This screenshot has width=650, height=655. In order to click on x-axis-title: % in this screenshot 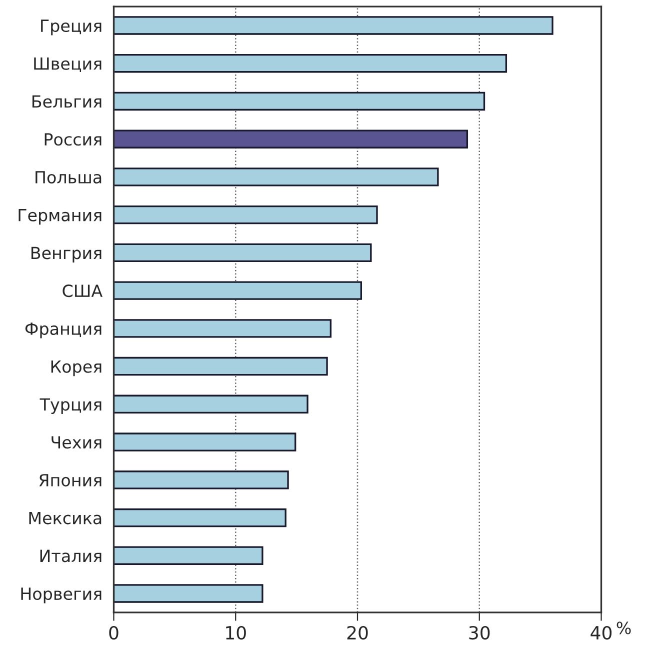, I will do `click(623, 628)`.